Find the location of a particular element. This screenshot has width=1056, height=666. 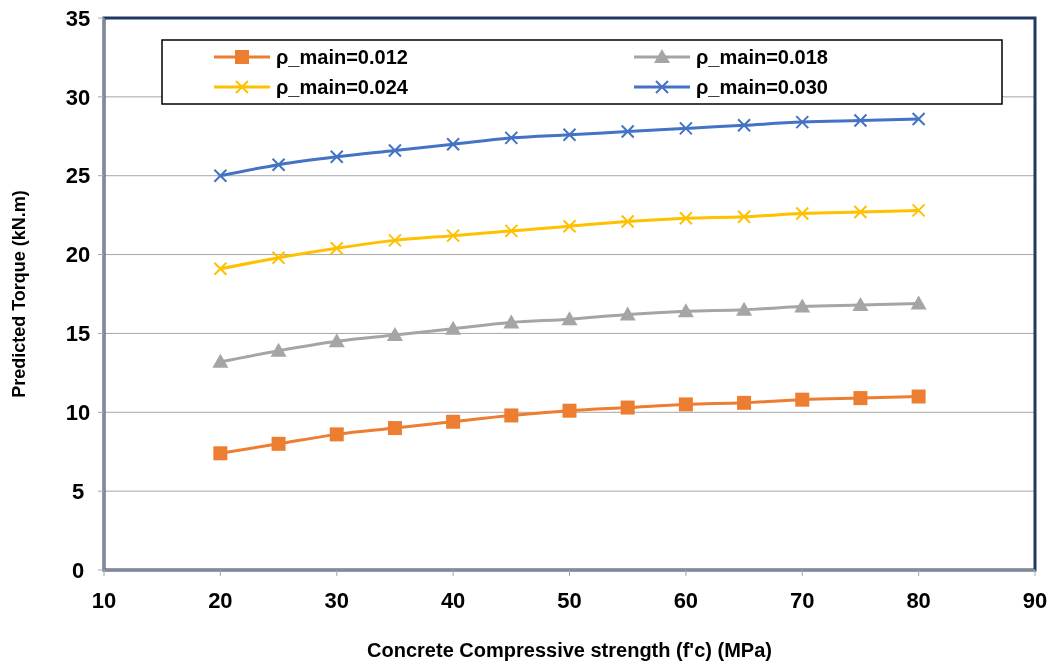

x-tick-label: 80 is located at coordinates (918, 600).